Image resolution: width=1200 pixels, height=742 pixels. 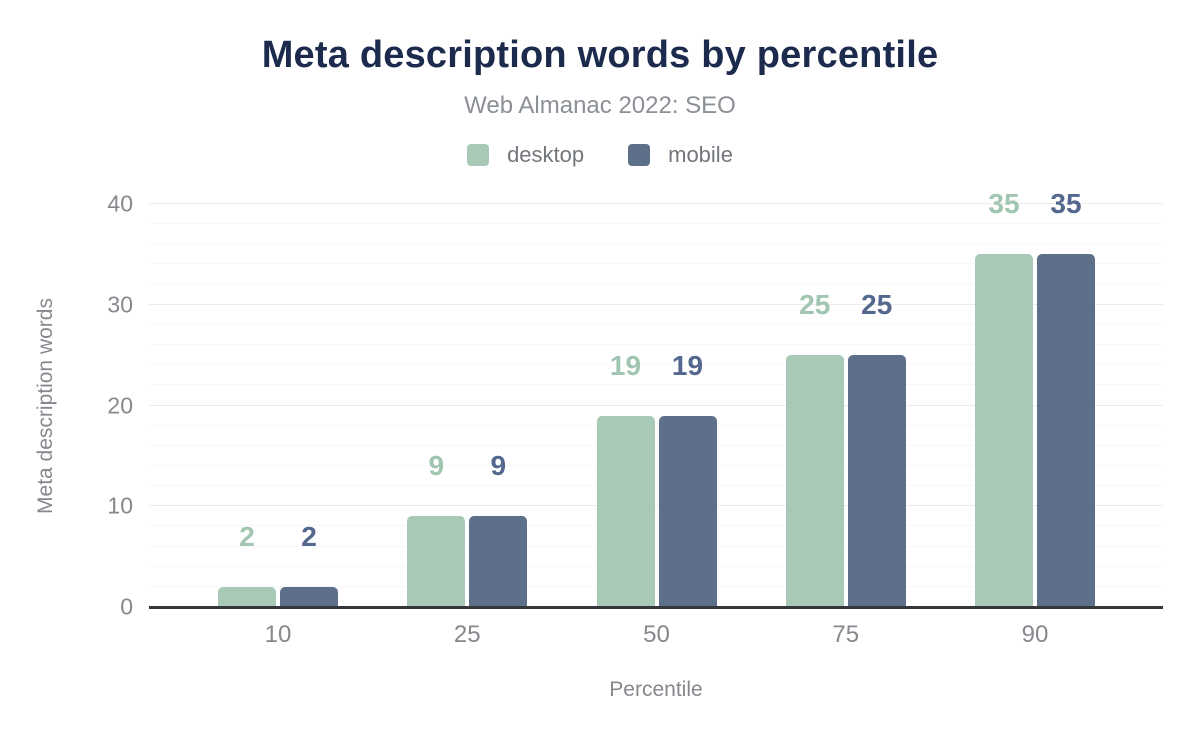 What do you see at coordinates (656, 689) in the screenshot?
I see `x-axis-title: Percentile` at bounding box center [656, 689].